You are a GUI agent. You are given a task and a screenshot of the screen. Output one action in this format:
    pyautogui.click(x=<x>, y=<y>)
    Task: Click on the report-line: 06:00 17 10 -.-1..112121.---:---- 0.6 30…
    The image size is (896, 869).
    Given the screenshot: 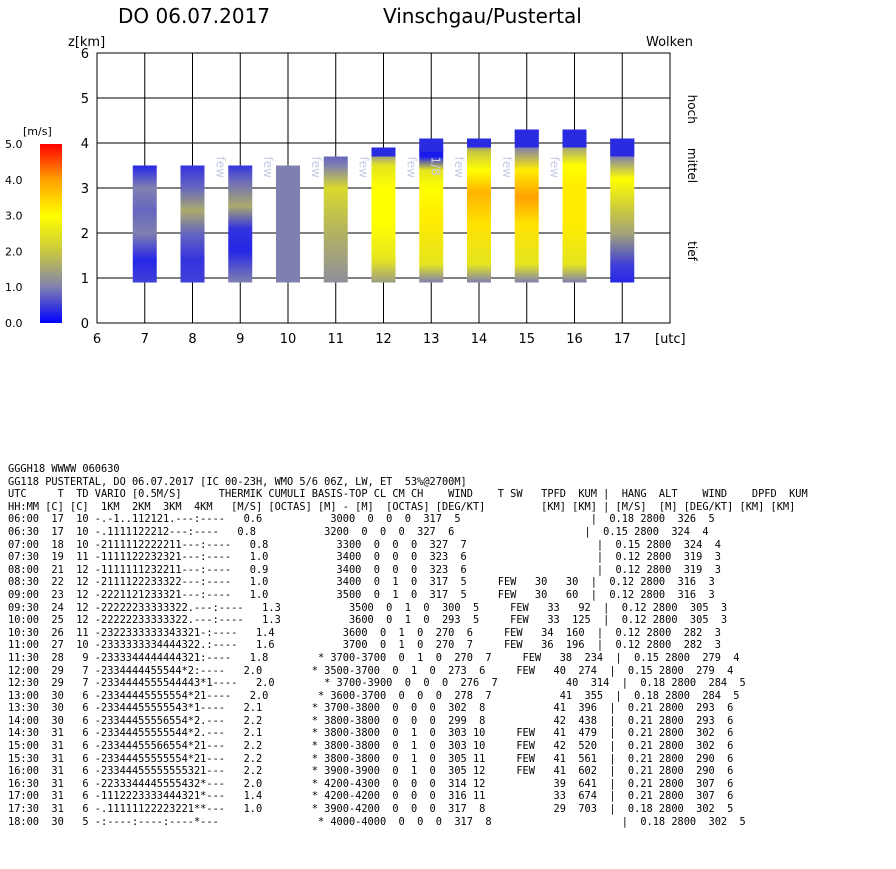 What is the action you would take?
    pyautogui.click(x=361, y=519)
    